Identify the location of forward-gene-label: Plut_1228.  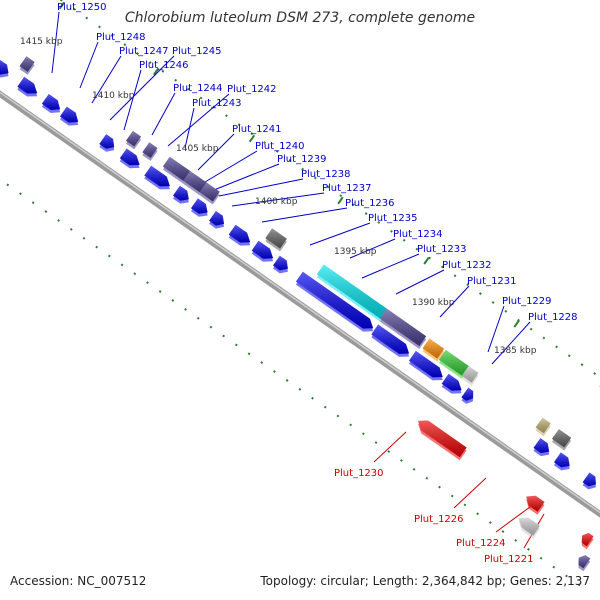
(553, 317).